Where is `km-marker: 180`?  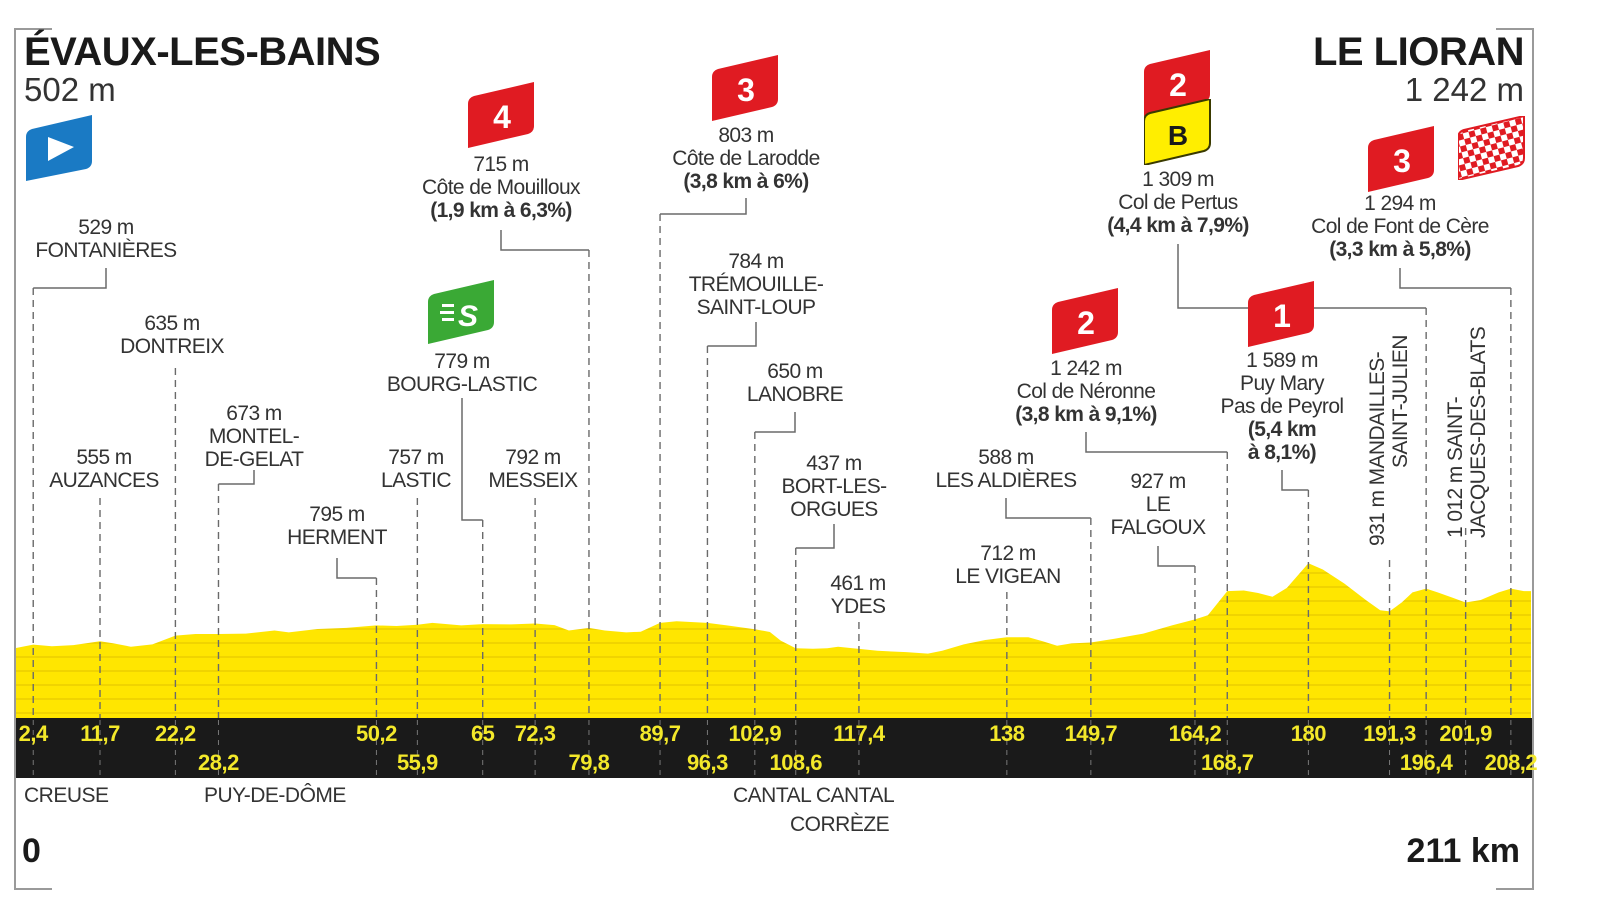
km-marker: 180 is located at coordinates (1308, 733).